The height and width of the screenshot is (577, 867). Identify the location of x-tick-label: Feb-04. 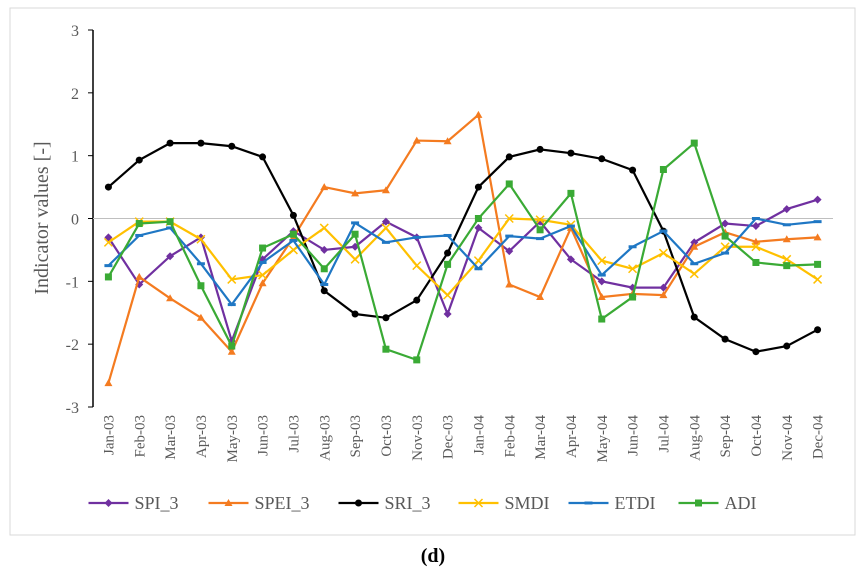
(510, 436).